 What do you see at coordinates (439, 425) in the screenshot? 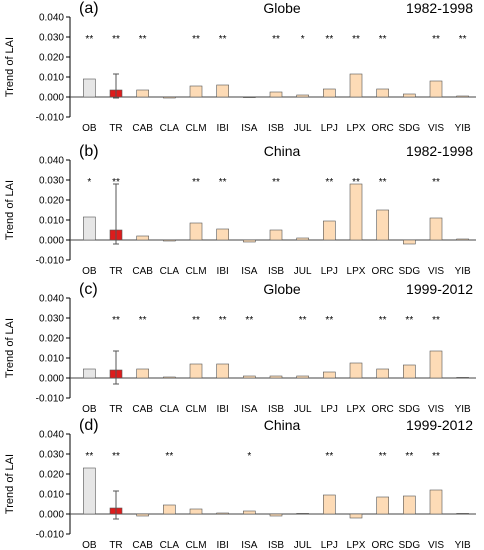
I see `panel-period: 1999-2012` at bounding box center [439, 425].